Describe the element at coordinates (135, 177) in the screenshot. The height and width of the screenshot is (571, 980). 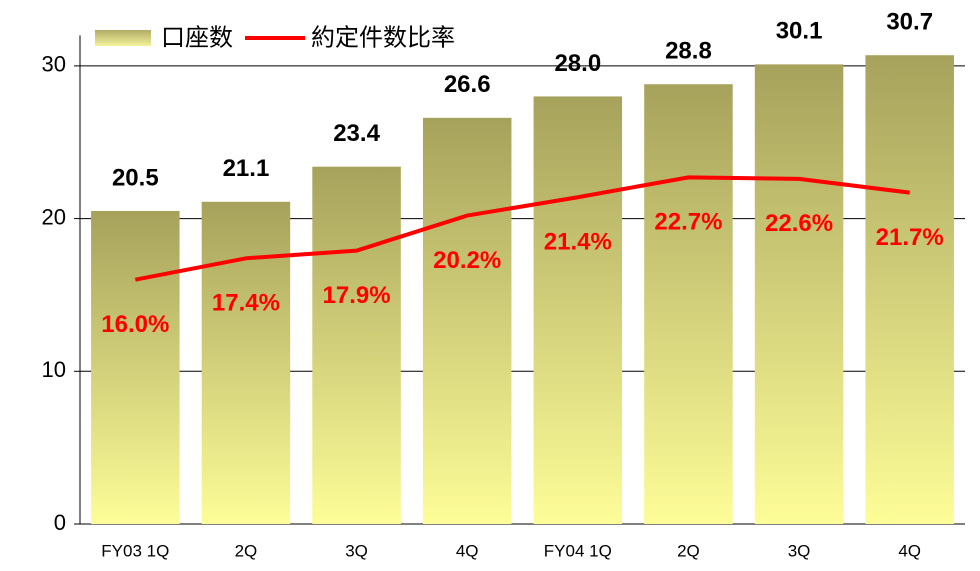
I see `bar-value-label: 20.5` at that location.